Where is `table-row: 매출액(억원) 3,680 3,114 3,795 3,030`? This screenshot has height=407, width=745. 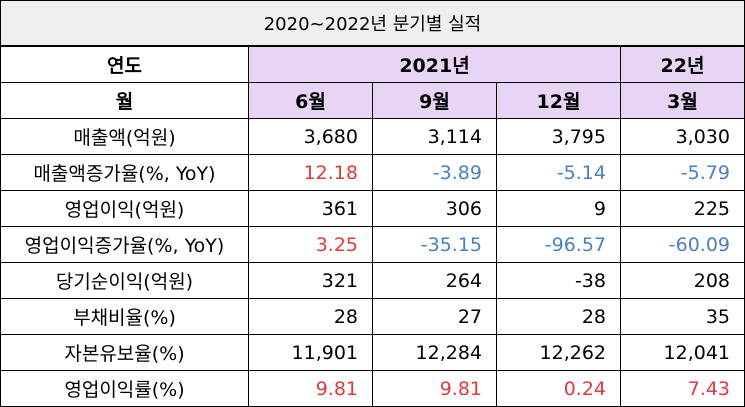 table-row: 매출액(억원) 3,680 3,114 3,795 3,030 is located at coordinates (372, 136).